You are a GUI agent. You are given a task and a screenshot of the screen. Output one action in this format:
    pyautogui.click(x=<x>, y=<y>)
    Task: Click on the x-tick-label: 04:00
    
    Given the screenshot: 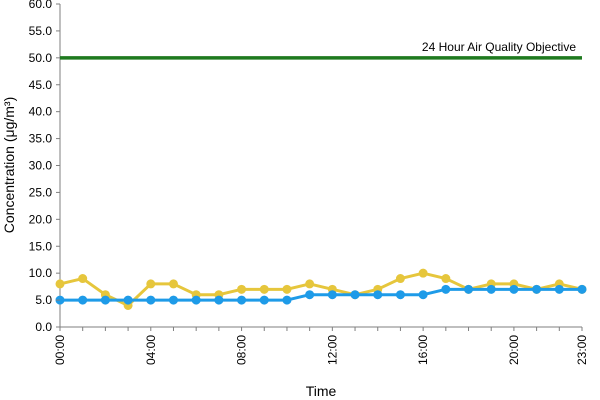 What is the action you would take?
    pyautogui.click(x=151, y=350)
    